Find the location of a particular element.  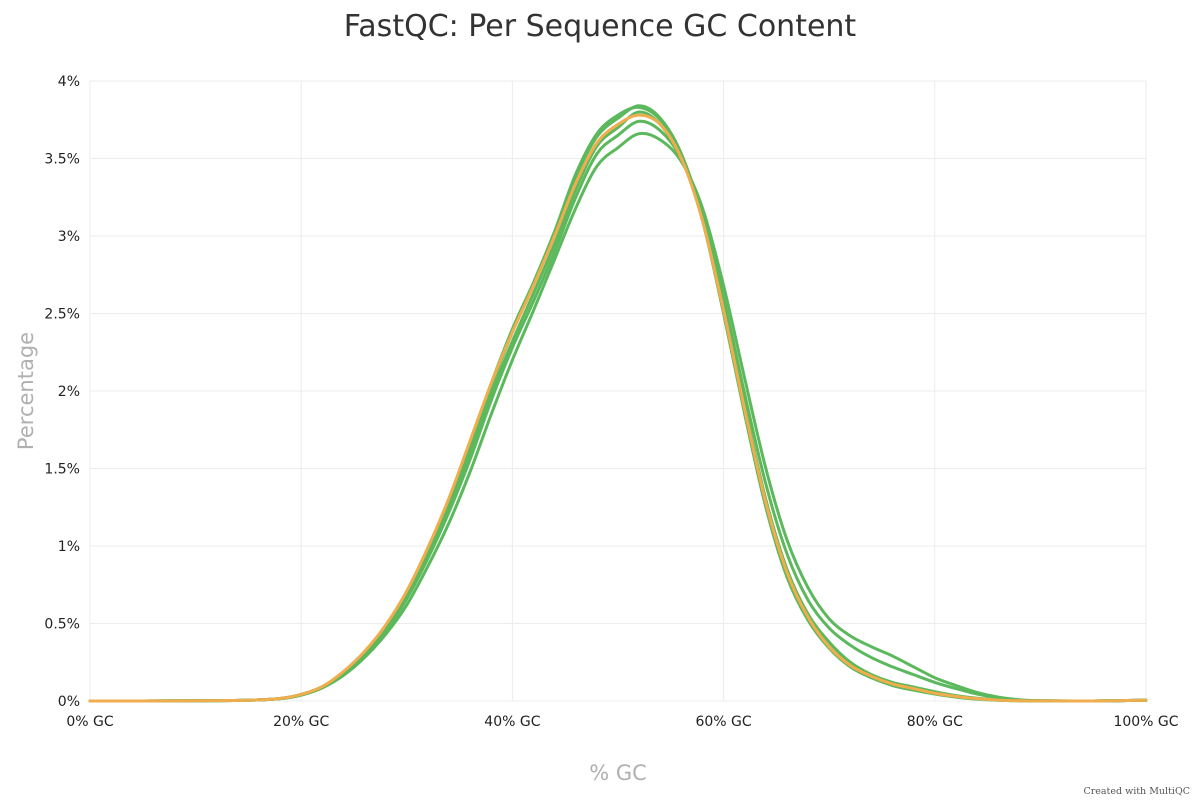

y-tick-label: 3.5% is located at coordinates (62, 160).